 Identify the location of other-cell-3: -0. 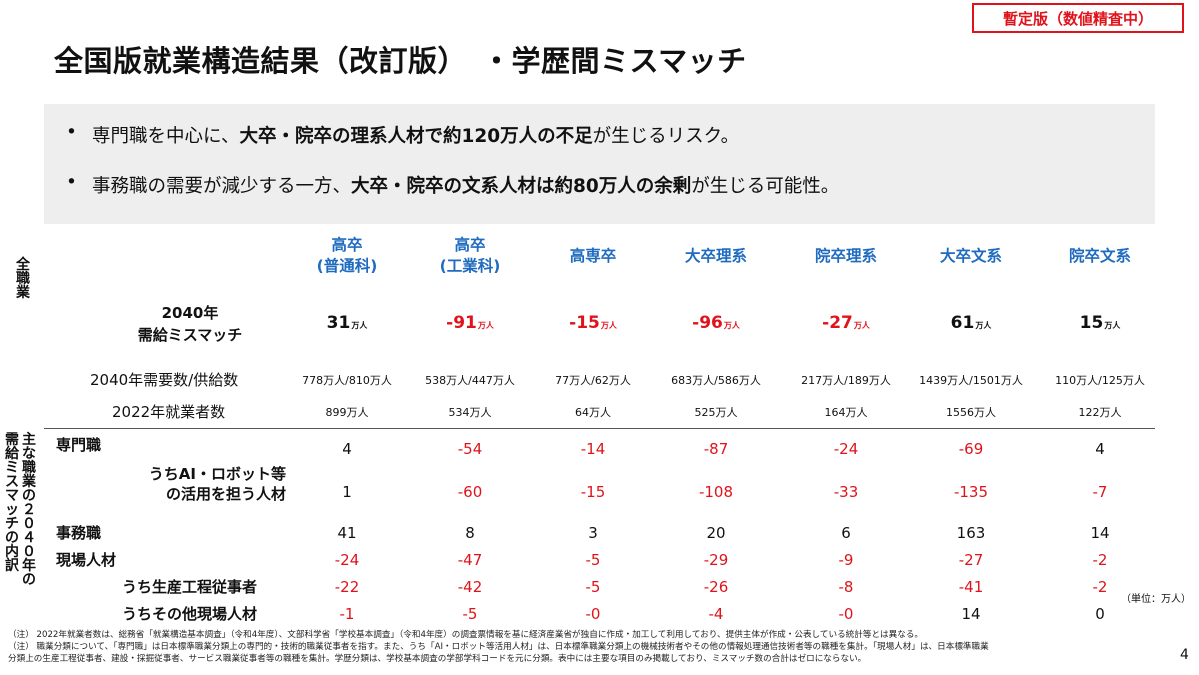
(593, 614).